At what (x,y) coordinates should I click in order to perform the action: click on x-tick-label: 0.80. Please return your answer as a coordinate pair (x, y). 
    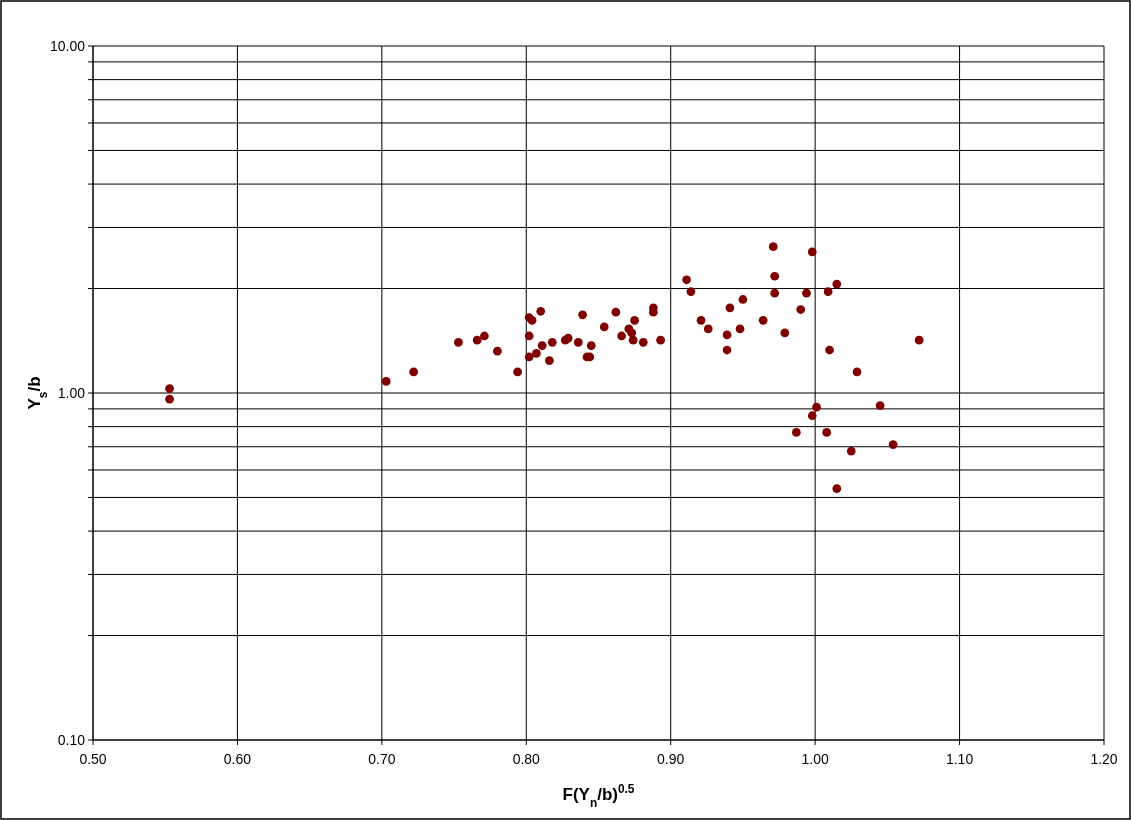
    Looking at the image, I should click on (526, 759).